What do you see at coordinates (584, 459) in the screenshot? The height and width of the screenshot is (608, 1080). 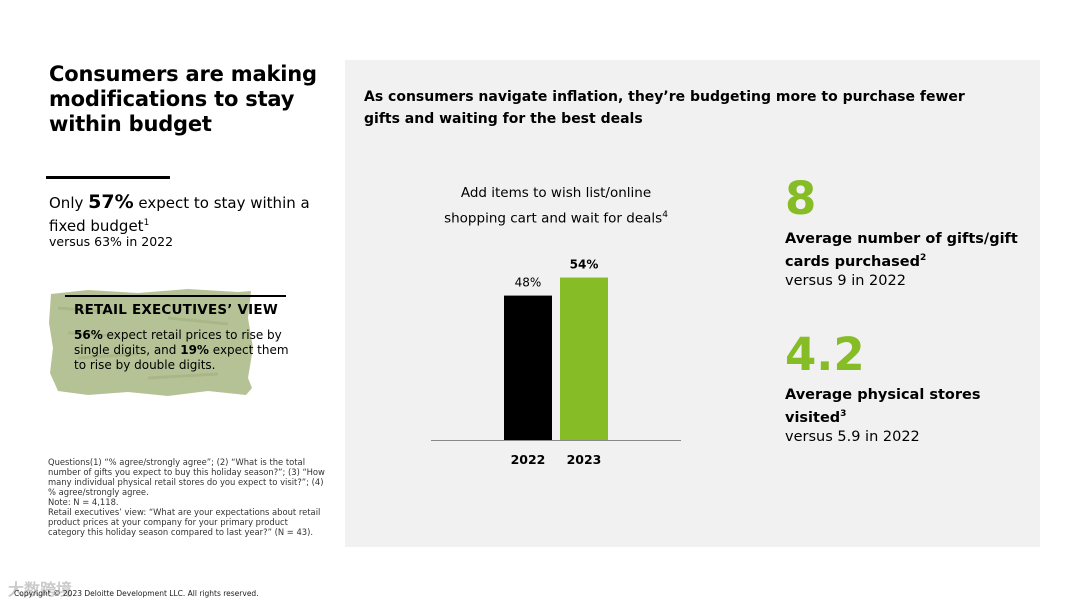 I see `x-tick-2023: 2023` at bounding box center [584, 459].